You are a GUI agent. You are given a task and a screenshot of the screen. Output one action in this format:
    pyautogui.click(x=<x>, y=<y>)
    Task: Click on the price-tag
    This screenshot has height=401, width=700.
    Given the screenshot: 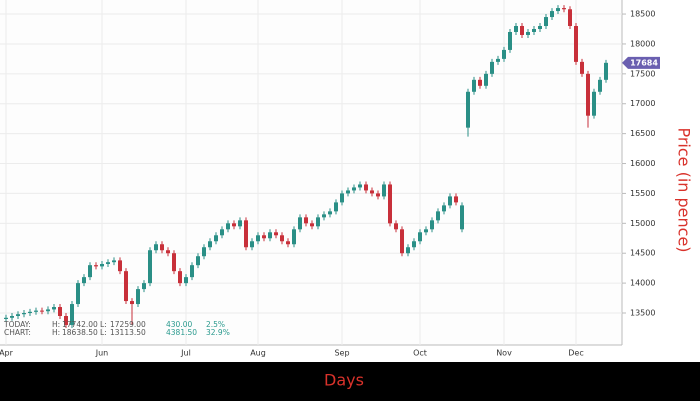 What is the action you would take?
    pyautogui.click(x=641, y=62)
    